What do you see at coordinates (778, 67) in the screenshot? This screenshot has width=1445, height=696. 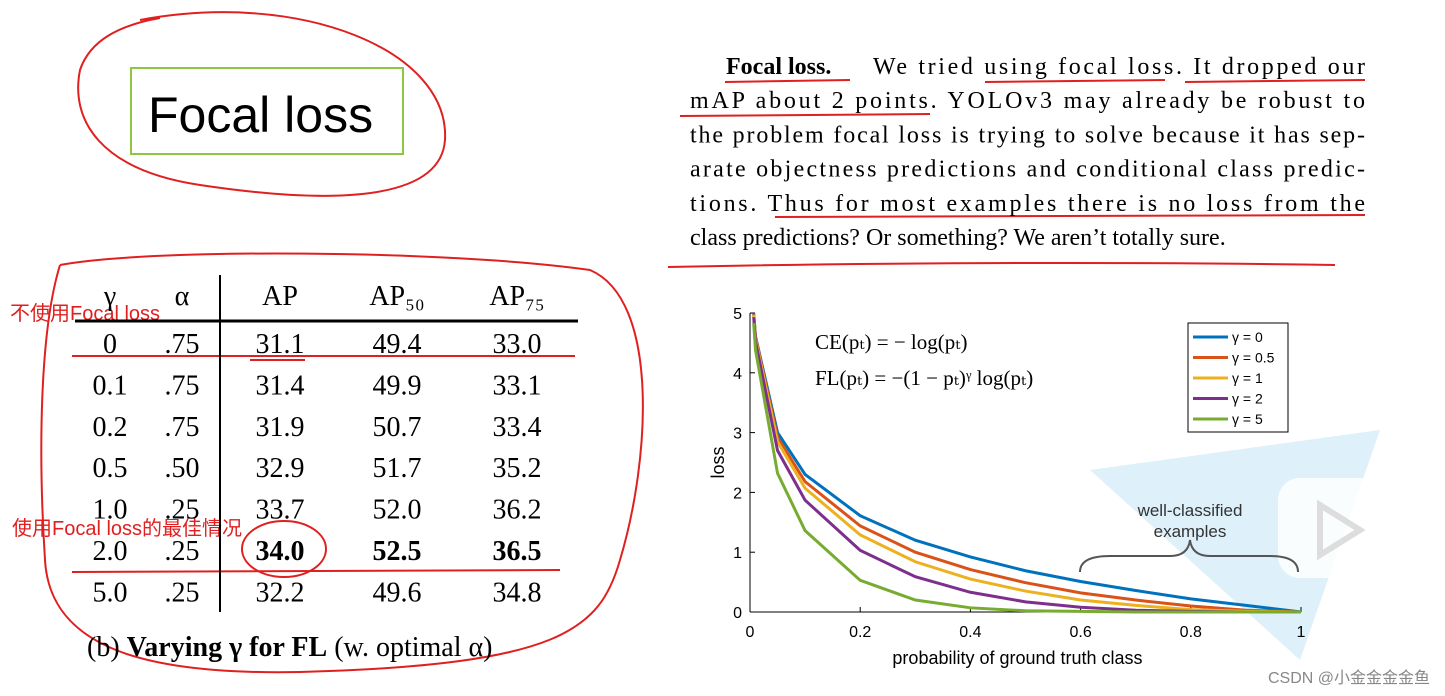 I see `paragraph-lead: Focal loss.` at bounding box center [778, 67].